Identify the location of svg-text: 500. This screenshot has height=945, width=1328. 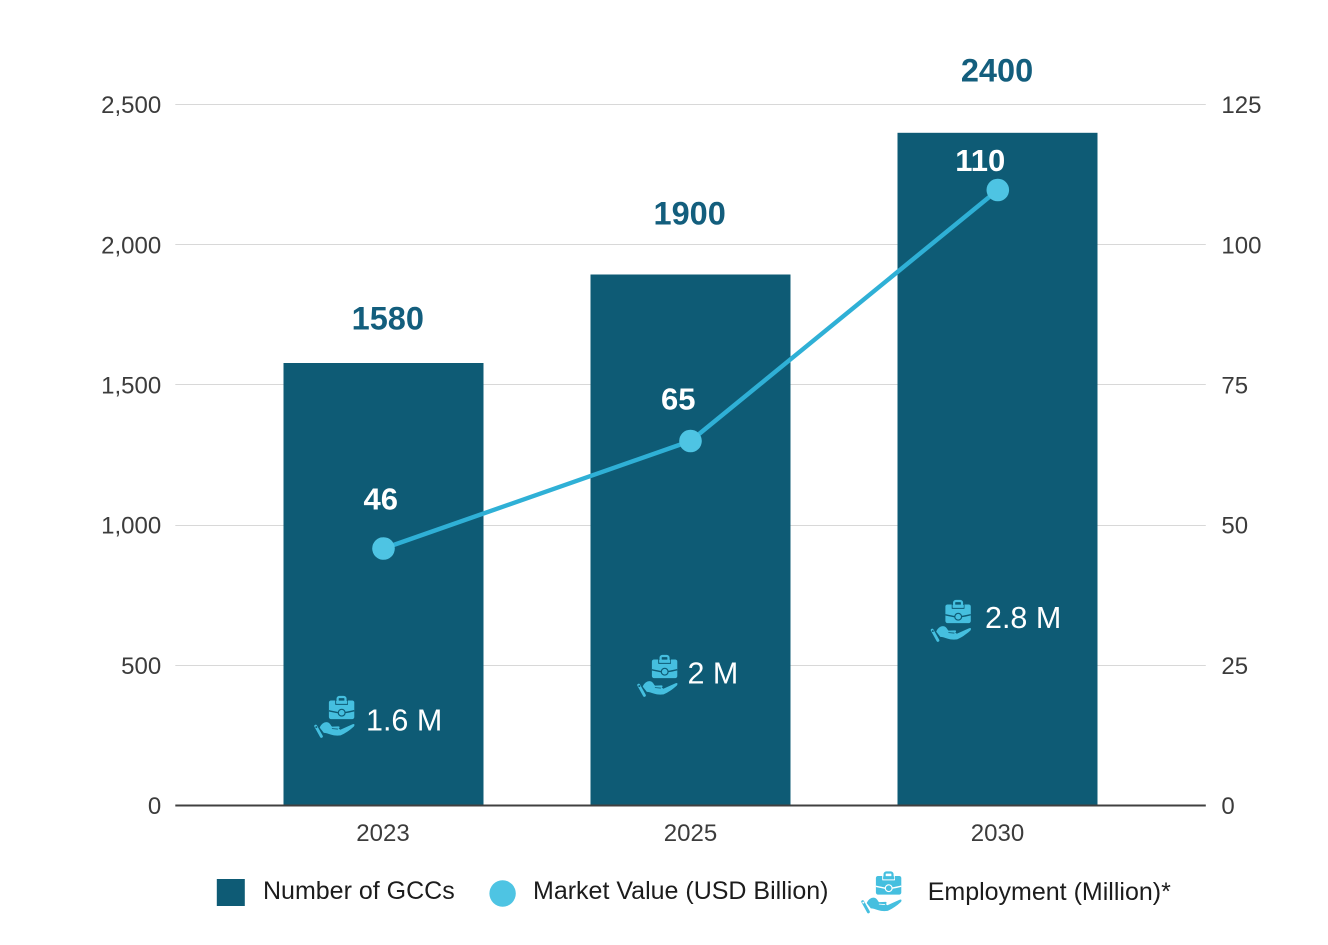
(141, 666).